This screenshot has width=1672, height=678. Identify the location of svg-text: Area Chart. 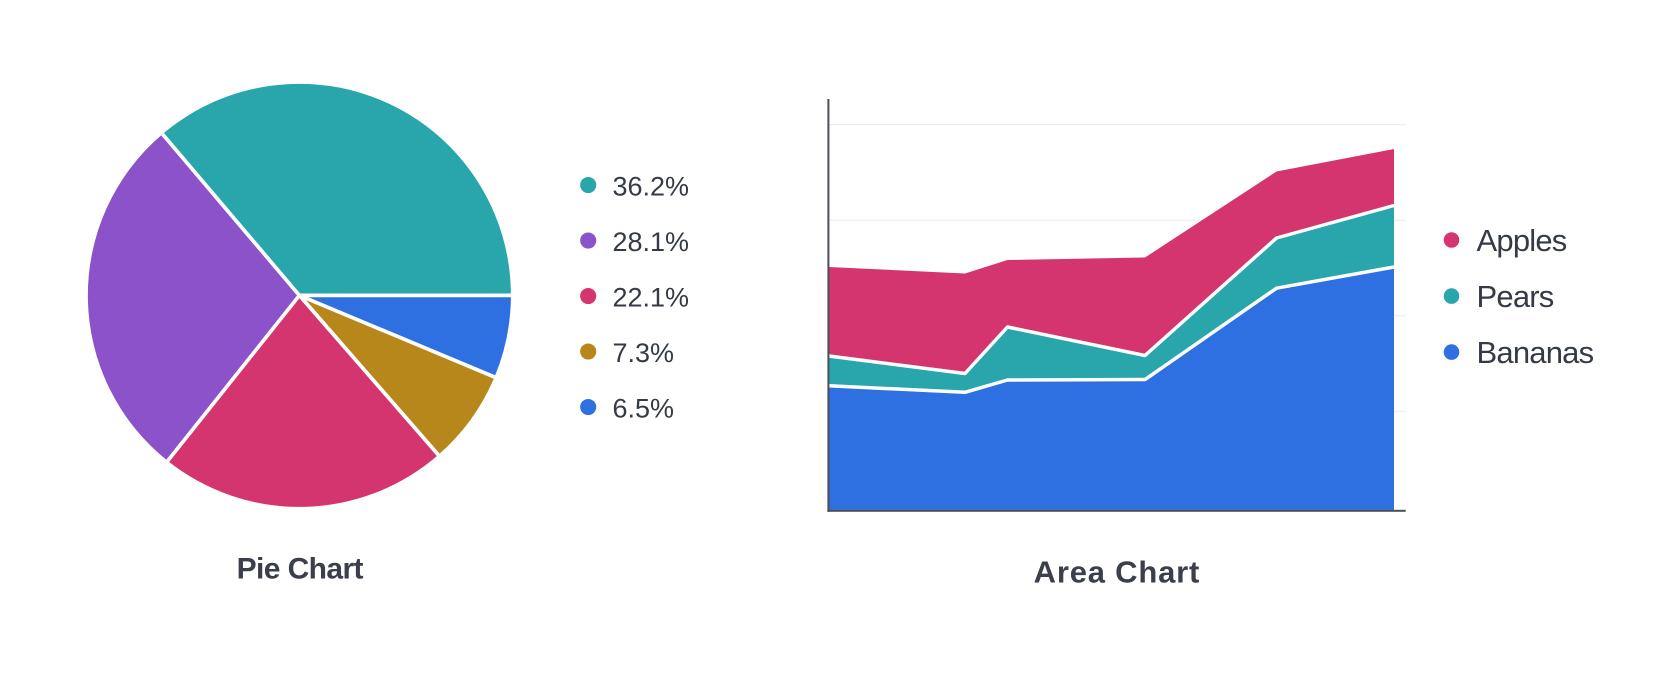
(1117, 572).